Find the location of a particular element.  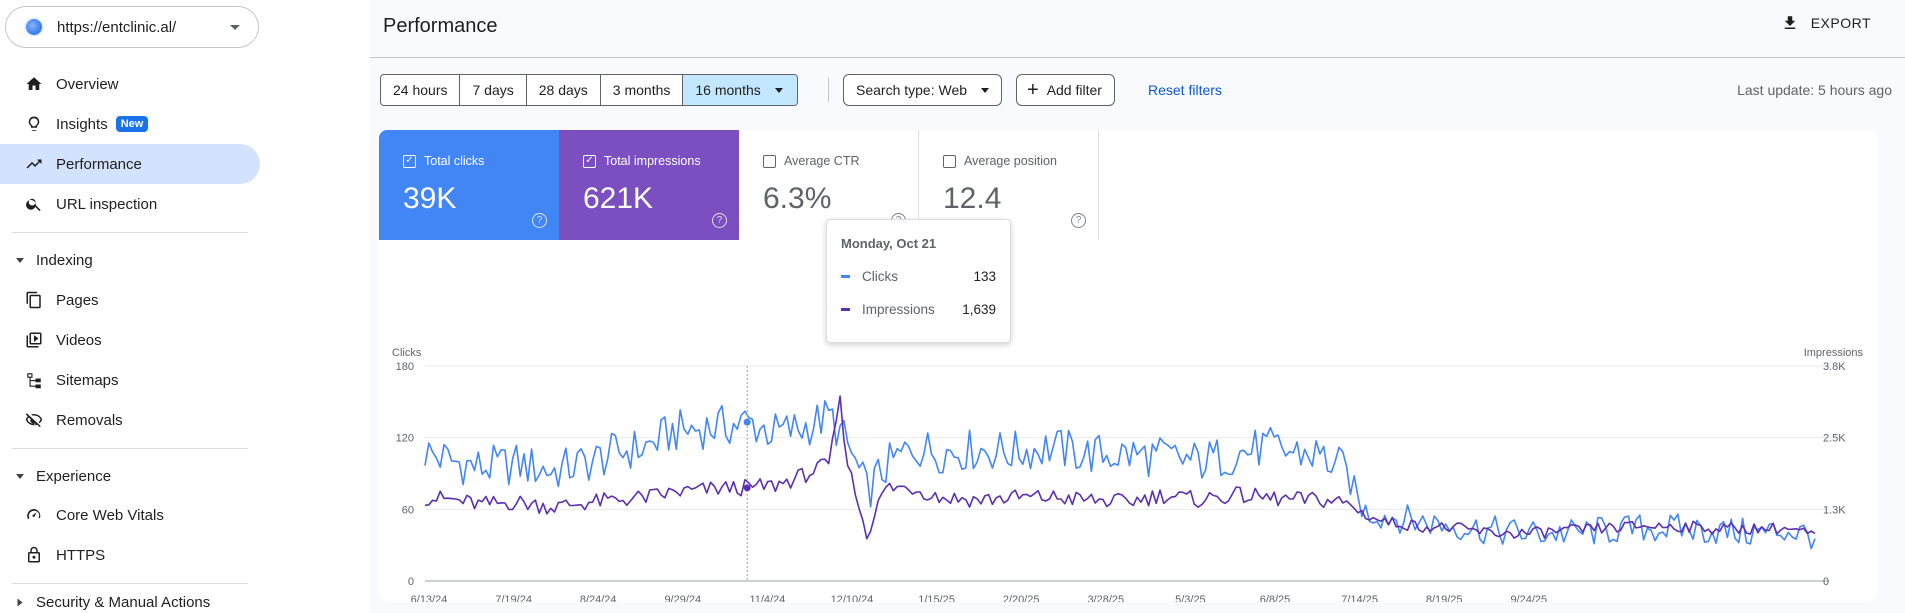

add-filter-button: + Add filter is located at coordinates (1065, 90).